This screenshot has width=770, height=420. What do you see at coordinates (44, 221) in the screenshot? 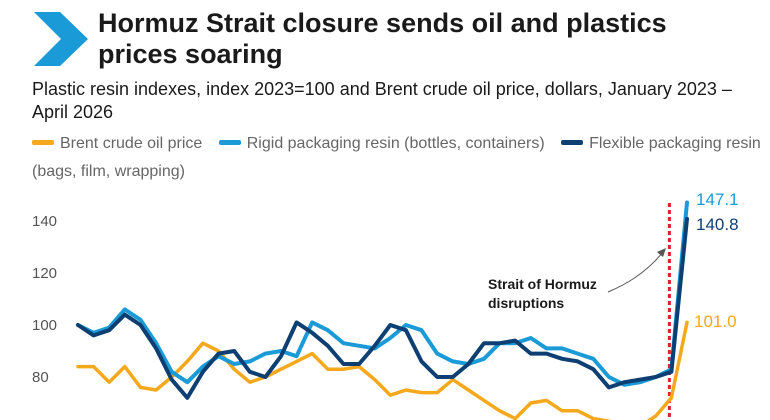
I see `y-tick-label-140: 140` at bounding box center [44, 221].